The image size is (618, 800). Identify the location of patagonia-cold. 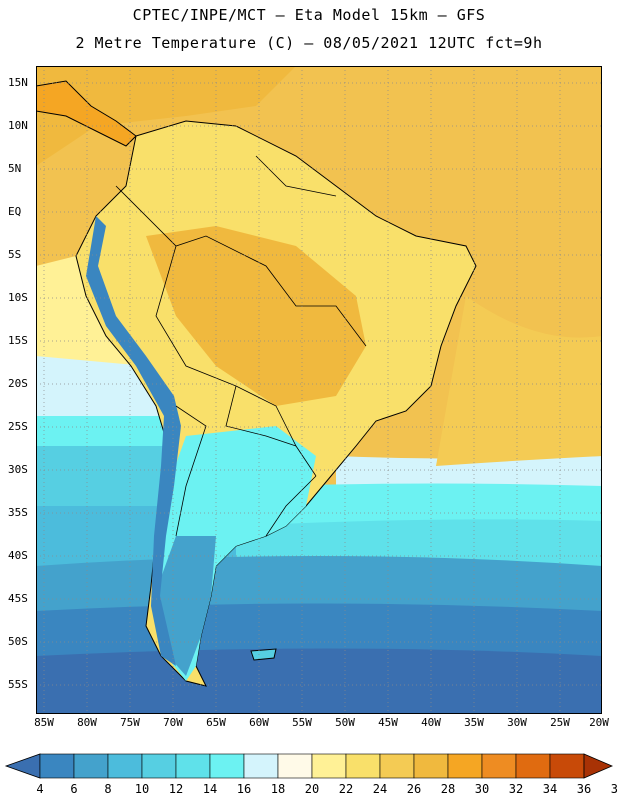
(187, 606).